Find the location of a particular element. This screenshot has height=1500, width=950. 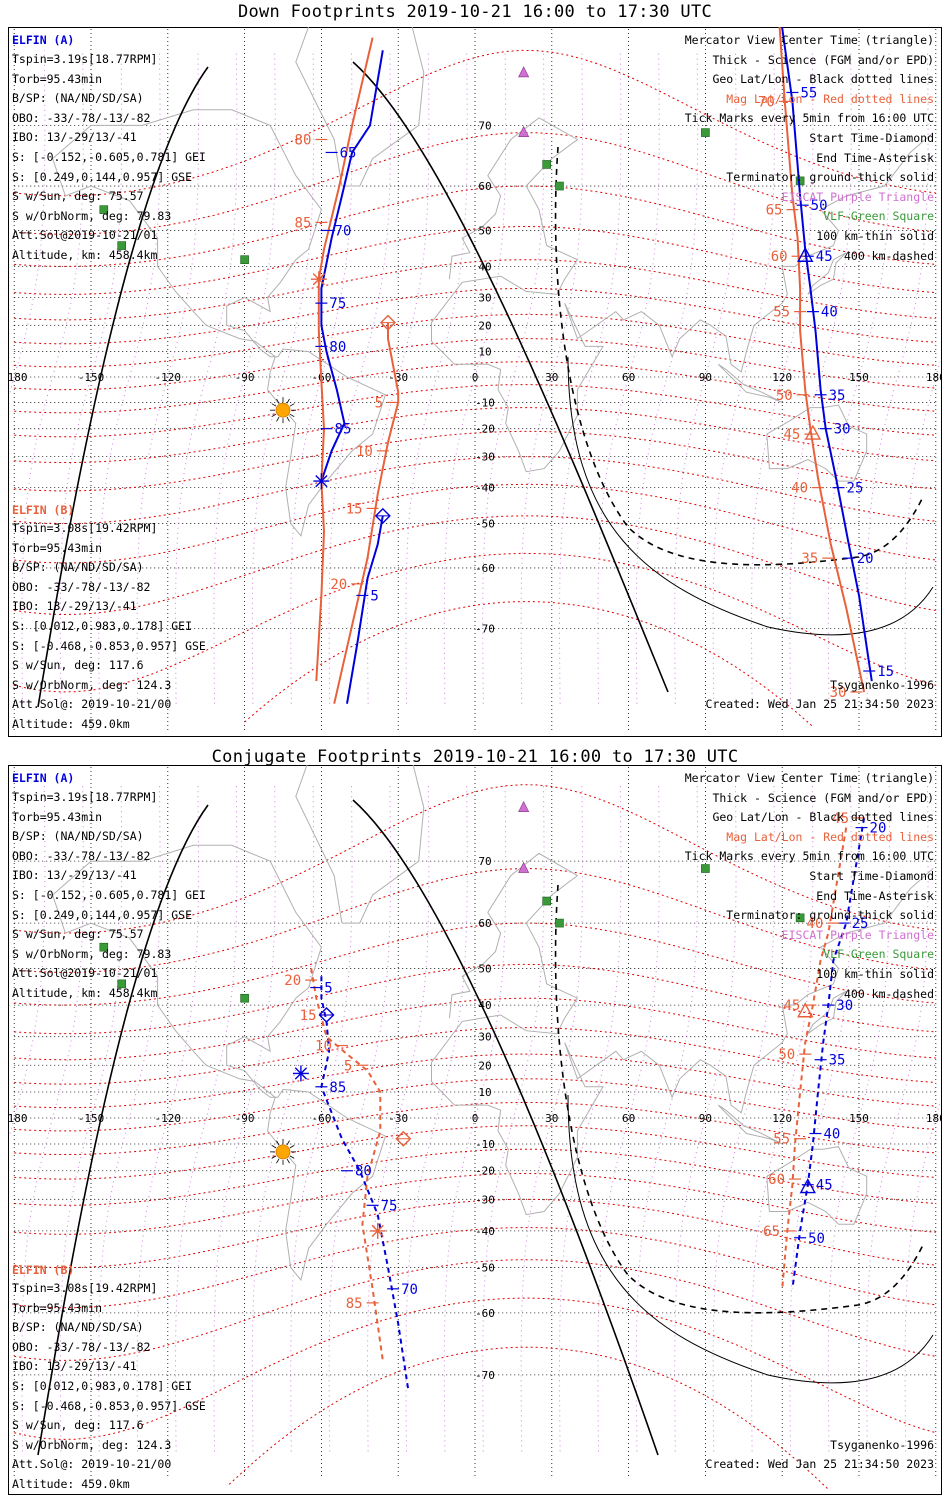

terminator-100km is located at coordinates (750, 1239).